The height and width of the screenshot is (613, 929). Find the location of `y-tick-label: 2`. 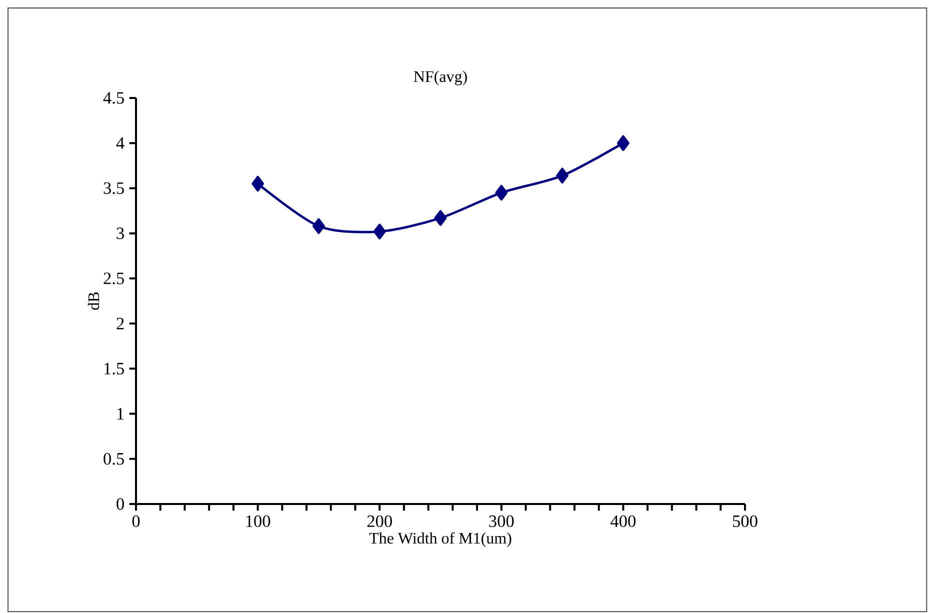

y-tick-label: 2 is located at coordinates (120, 324).